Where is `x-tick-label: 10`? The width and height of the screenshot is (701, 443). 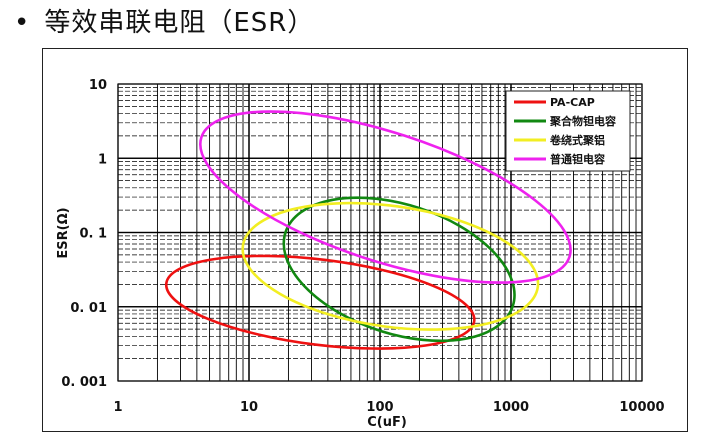
x-tick-label: 10 is located at coordinates (249, 407).